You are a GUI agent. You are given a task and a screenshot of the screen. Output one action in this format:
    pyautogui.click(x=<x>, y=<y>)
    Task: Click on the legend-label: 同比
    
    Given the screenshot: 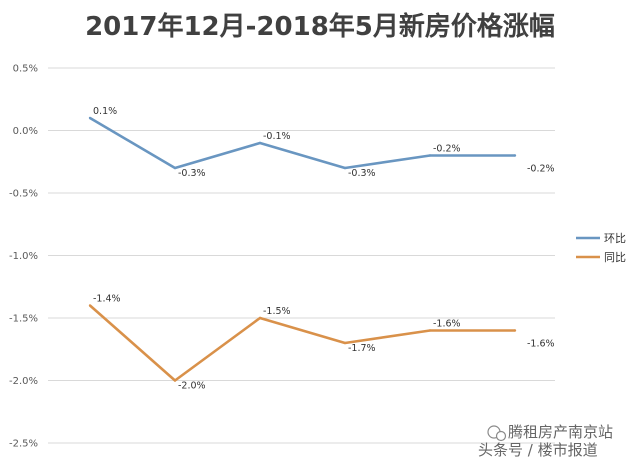 What is the action you would take?
    pyautogui.click(x=615, y=257)
    